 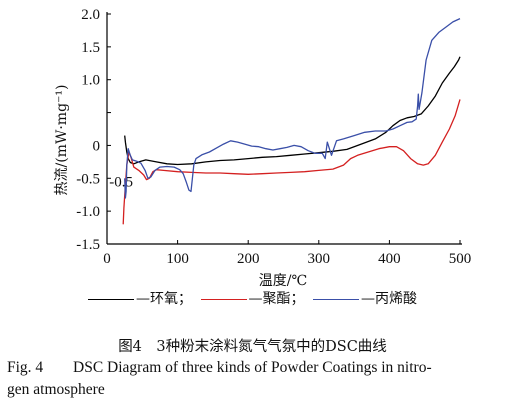 I want to click on x-tick-label: 100, so click(x=177, y=259).